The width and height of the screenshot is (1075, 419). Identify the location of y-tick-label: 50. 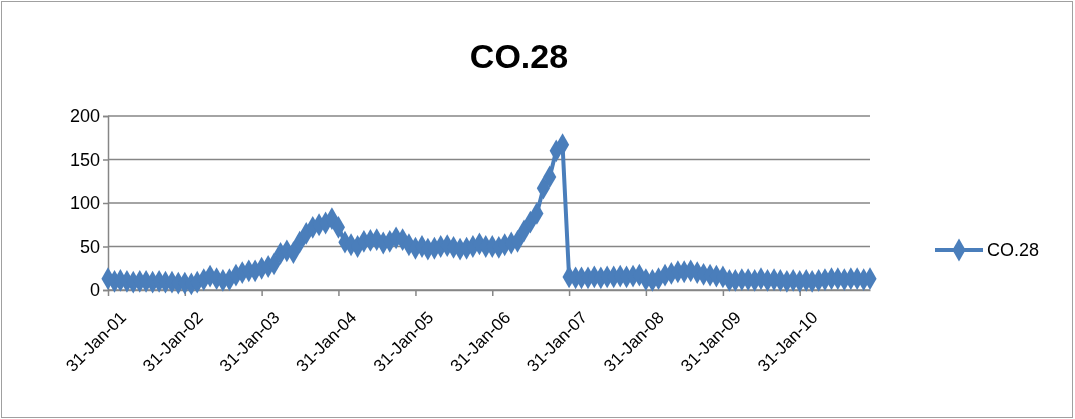
(89, 246).